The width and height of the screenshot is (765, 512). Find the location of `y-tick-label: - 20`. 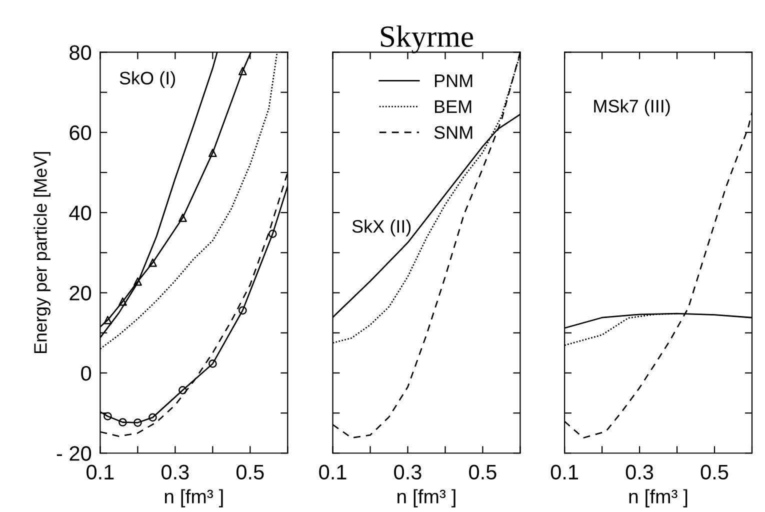

y-tick-label: - 20 is located at coordinates (74, 453).